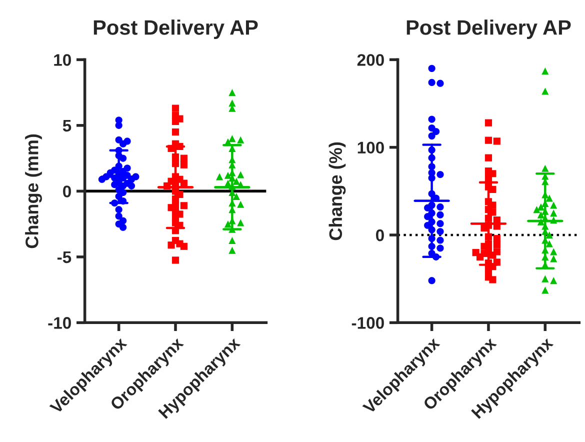  What do you see at coordinates (370, 60) in the screenshot?
I see `y-tick-label: 200` at bounding box center [370, 60].